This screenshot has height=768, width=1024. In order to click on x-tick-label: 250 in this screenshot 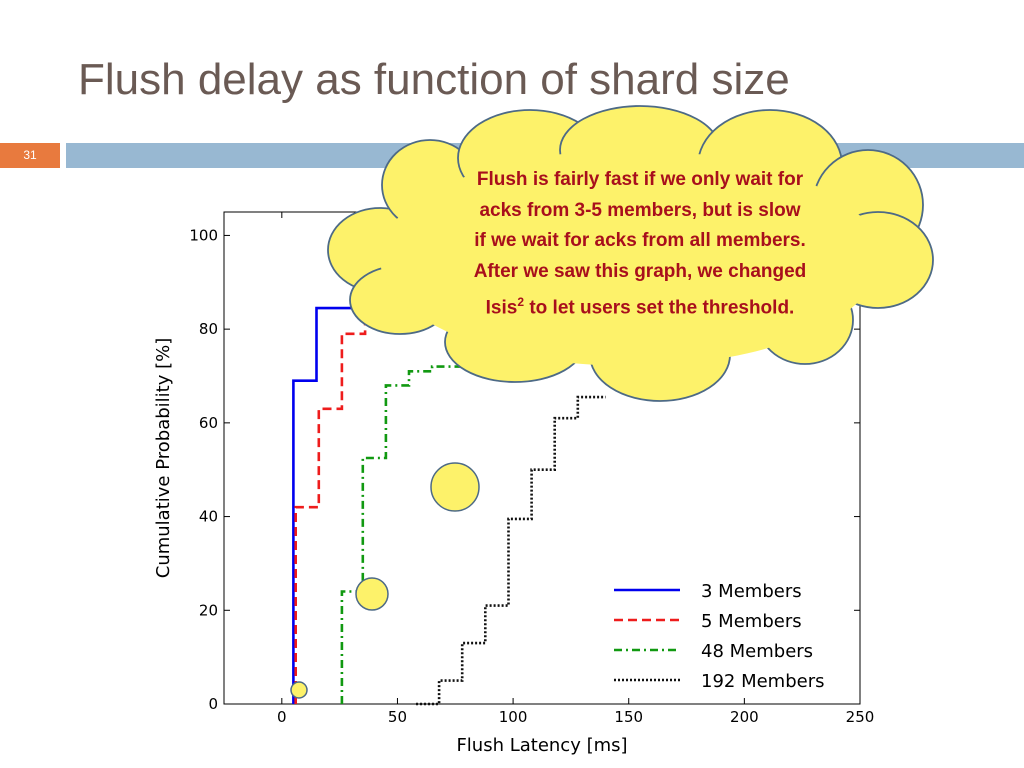, I will do `click(860, 717)`.